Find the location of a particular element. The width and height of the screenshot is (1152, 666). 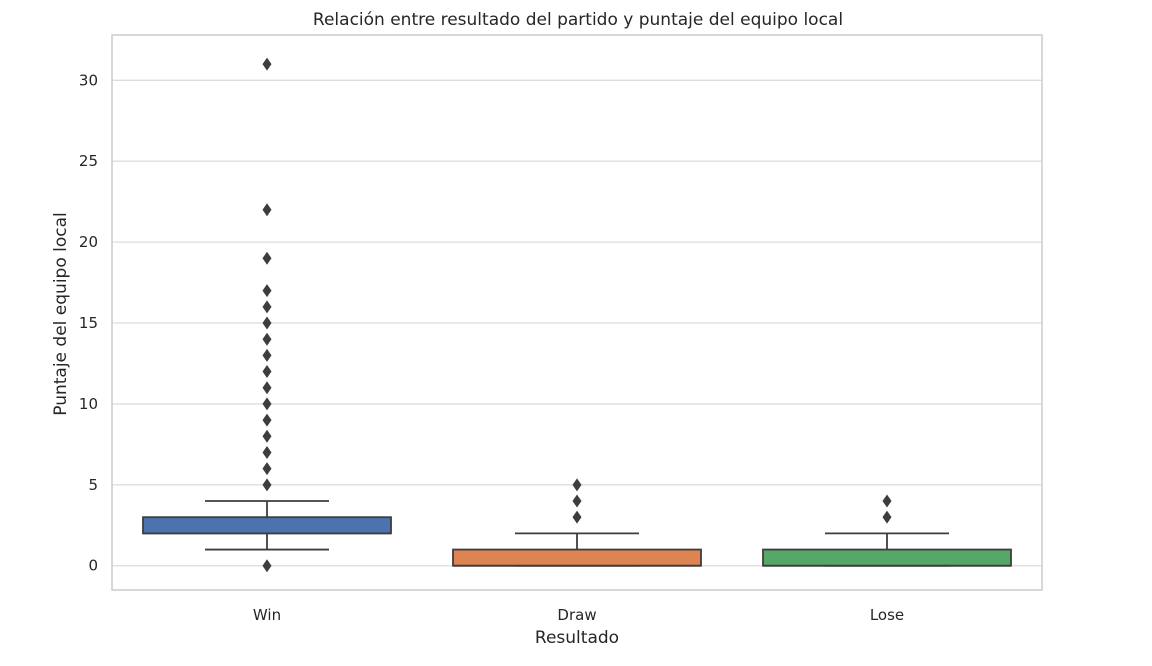

y-tick-label: 20 is located at coordinates (88, 242).